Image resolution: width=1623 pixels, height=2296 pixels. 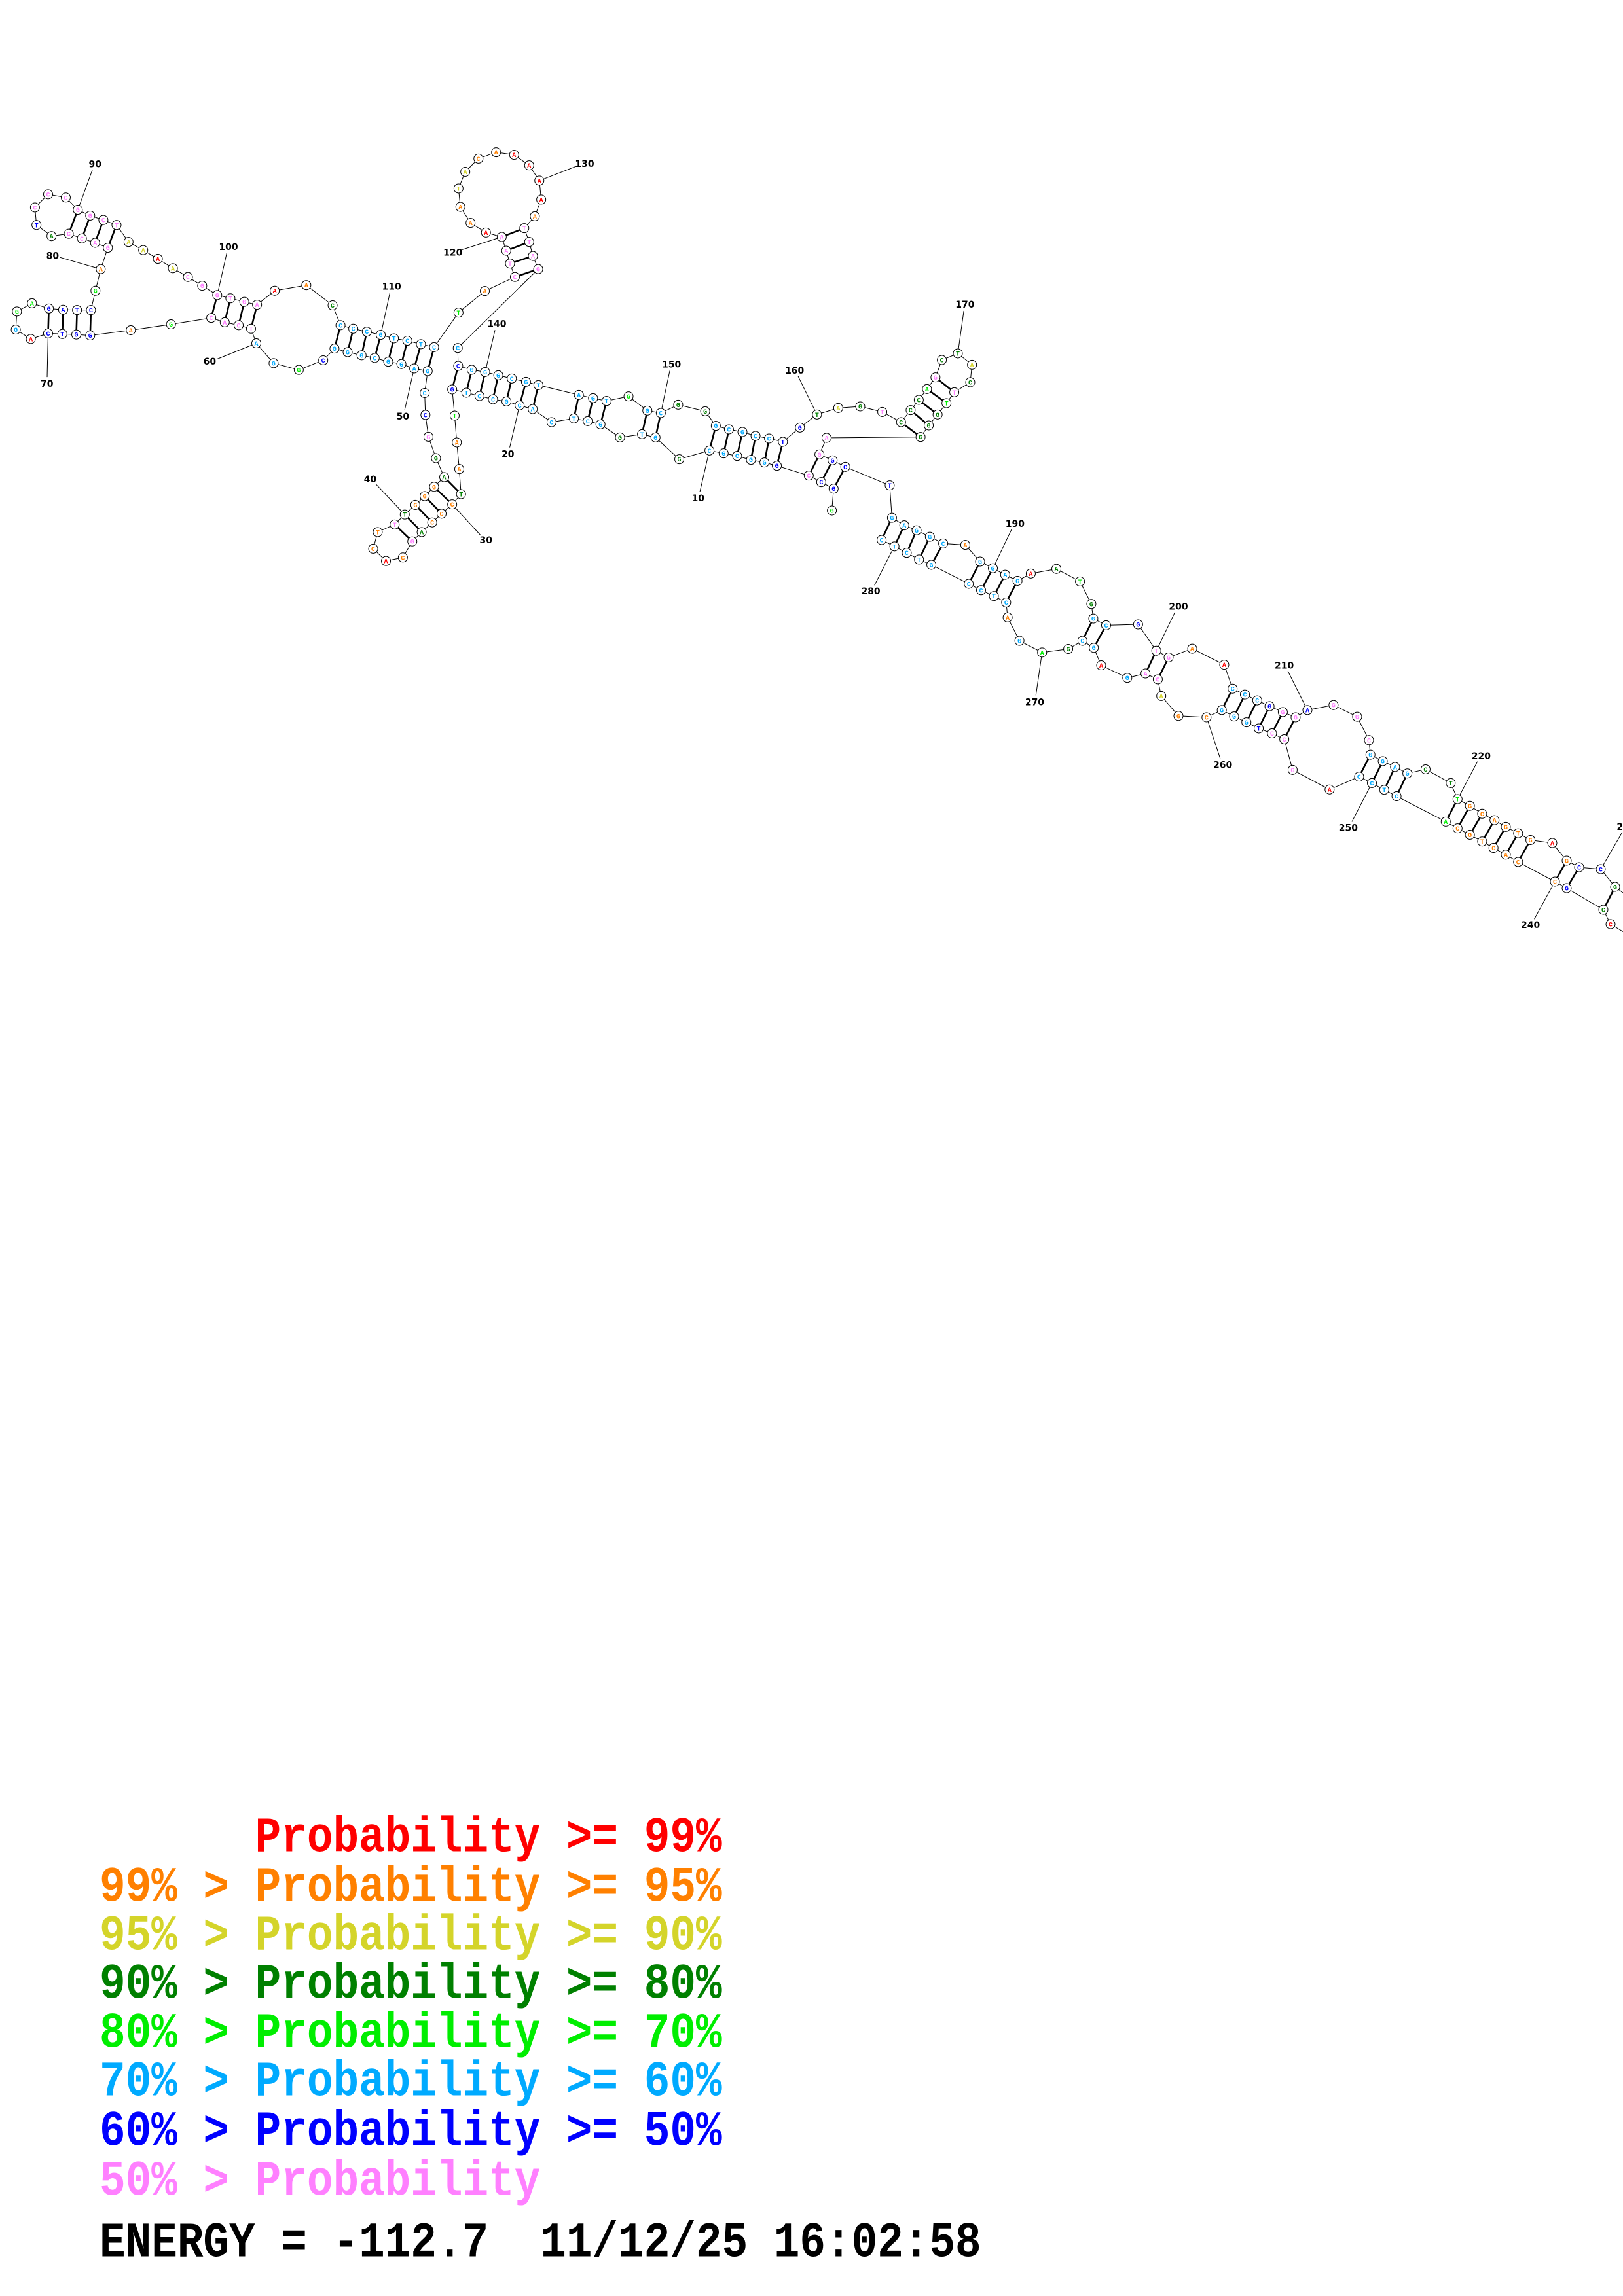 I want to click on position-label-leader, so click(x=1543, y=902).